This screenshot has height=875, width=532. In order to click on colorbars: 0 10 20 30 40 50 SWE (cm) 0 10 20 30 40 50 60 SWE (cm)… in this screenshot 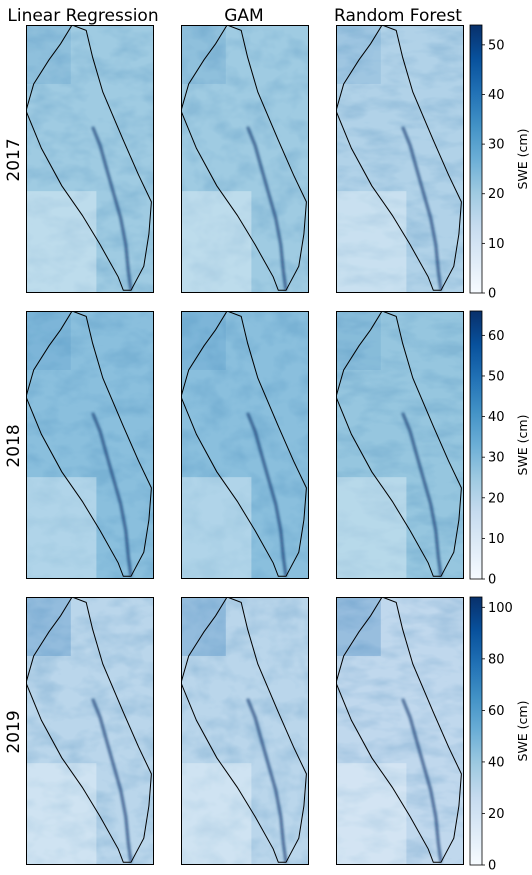, I will do `click(499, 449)`.